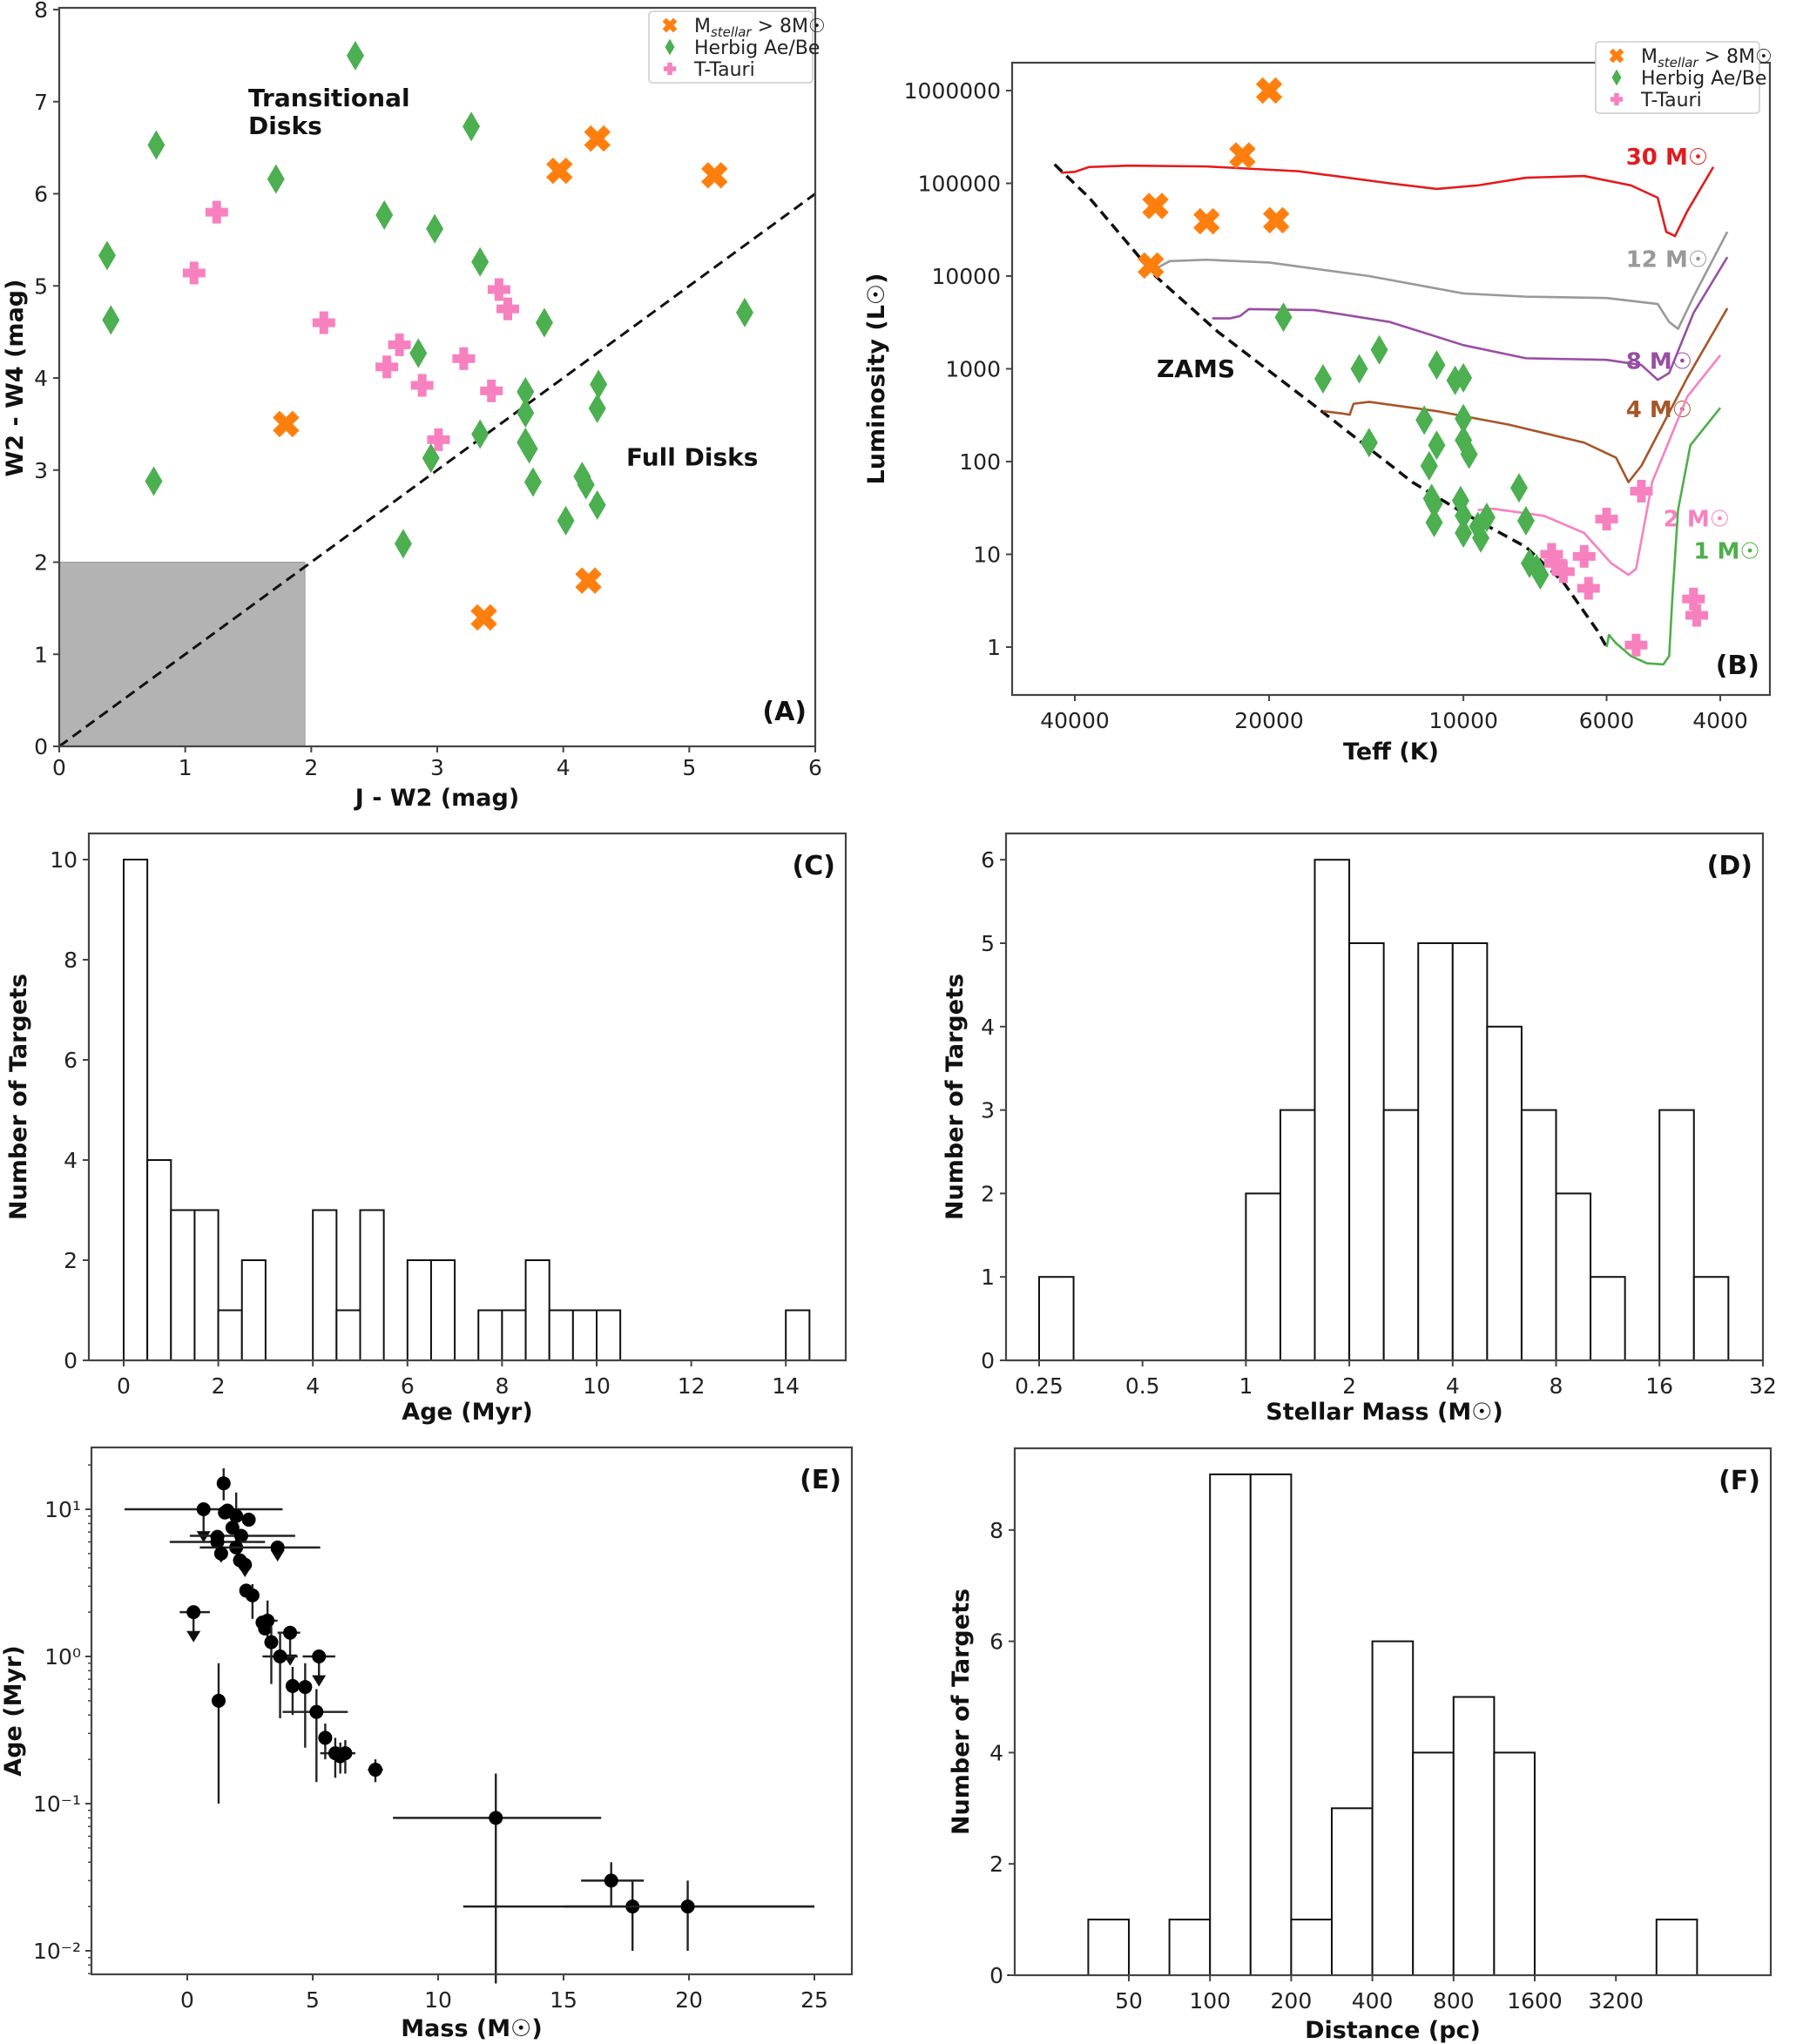 Image resolution: width=1803 pixels, height=2044 pixels. What do you see at coordinates (1388, 201) in the screenshot?
I see `evolutionary-track` at bounding box center [1388, 201].